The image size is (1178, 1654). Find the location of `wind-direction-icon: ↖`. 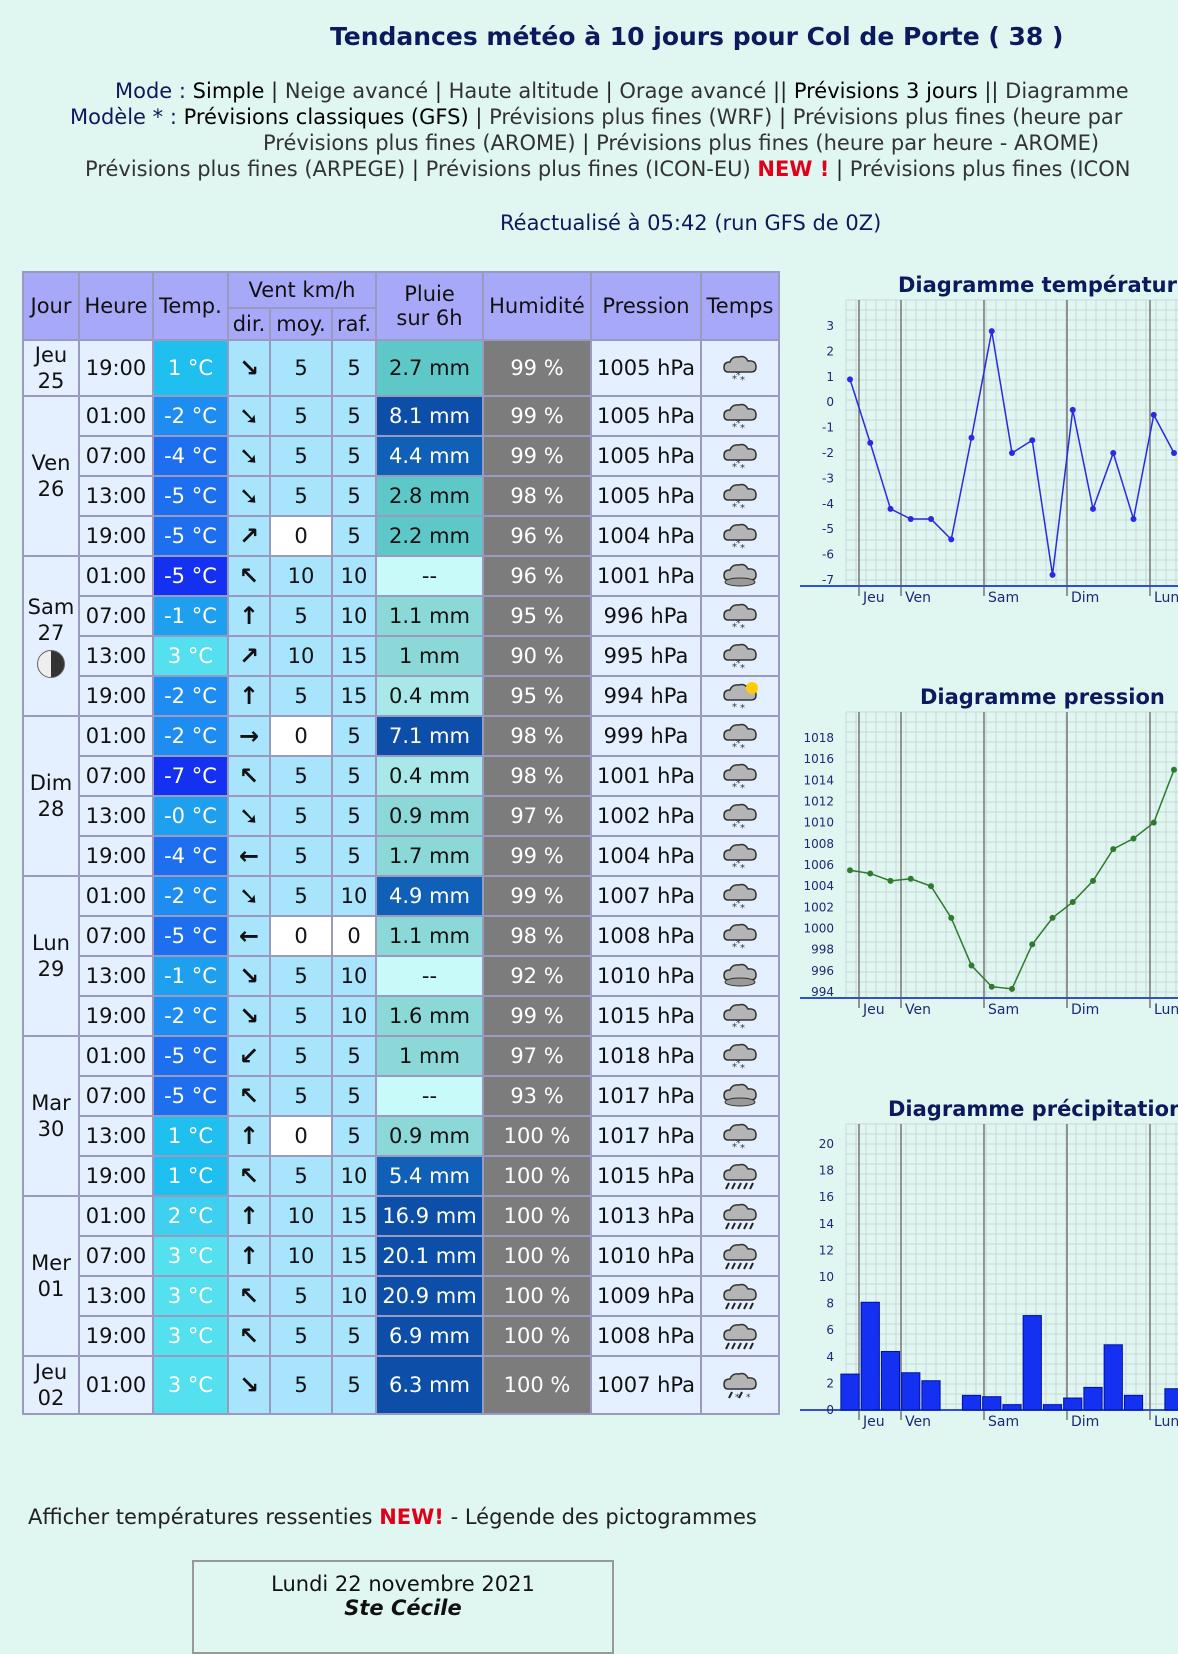

wind-direction-icon: ↖ is located at coordinates (249, 576).